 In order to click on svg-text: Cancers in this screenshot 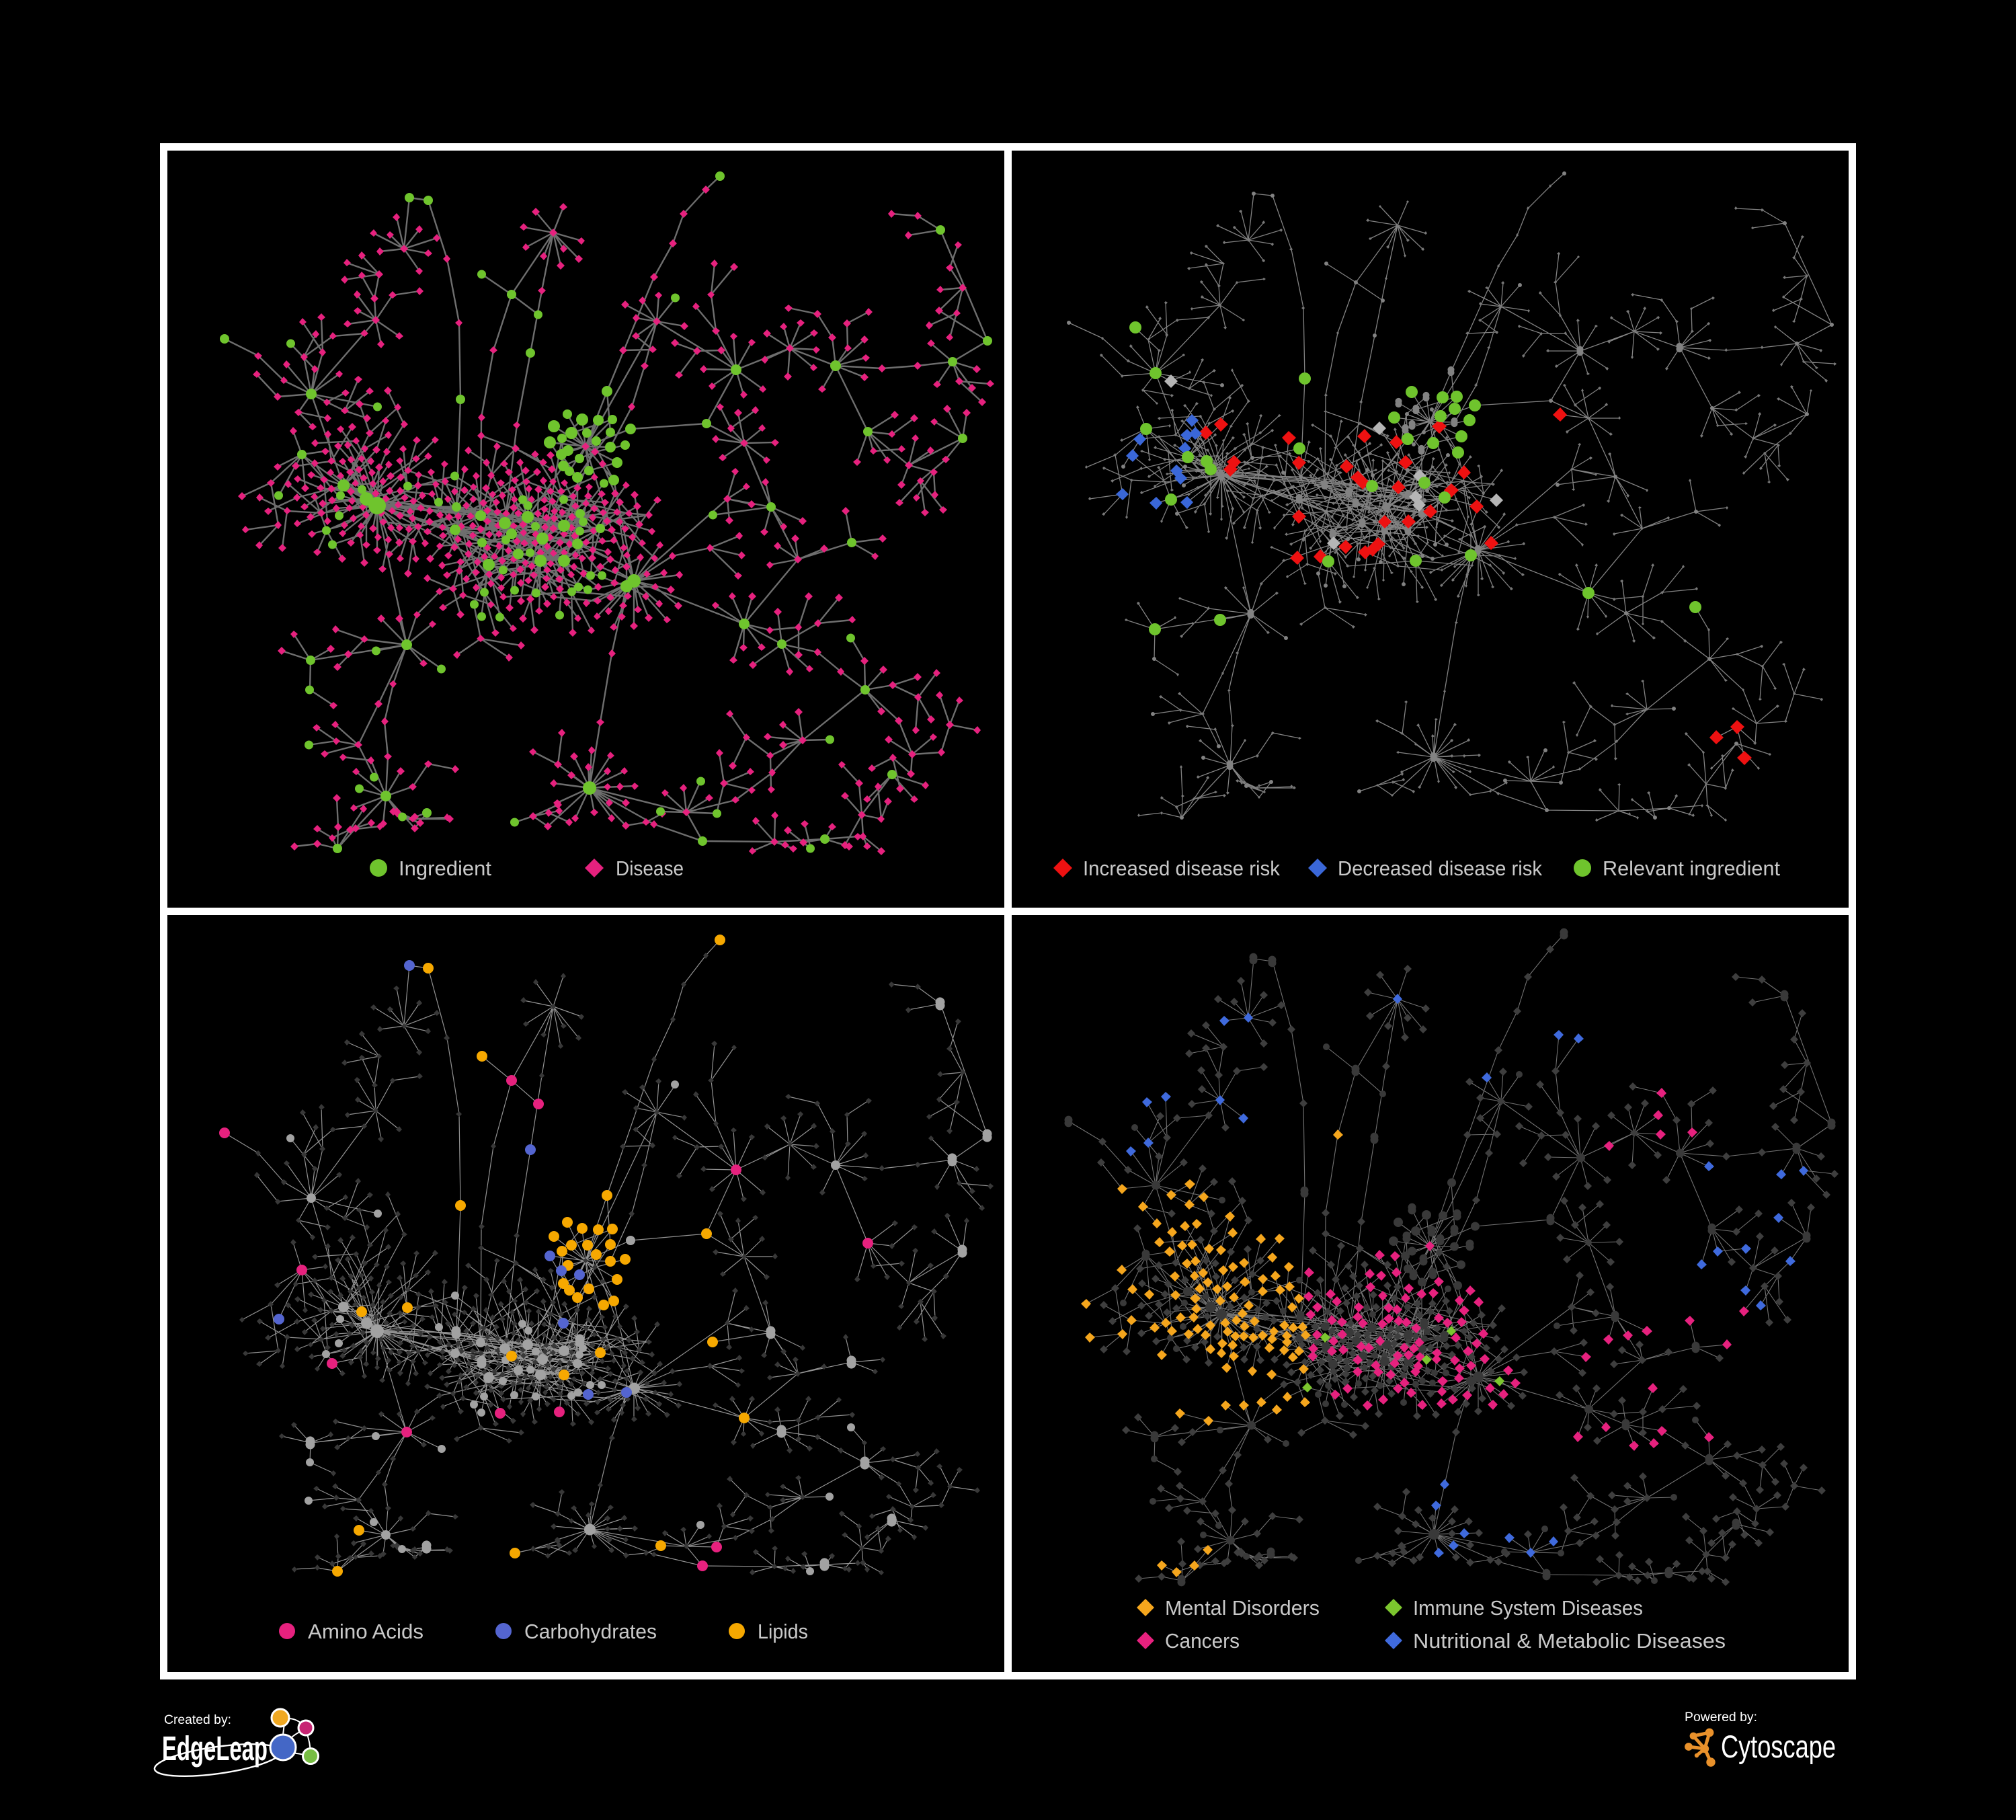, I will do `click(1202, 1641)`.